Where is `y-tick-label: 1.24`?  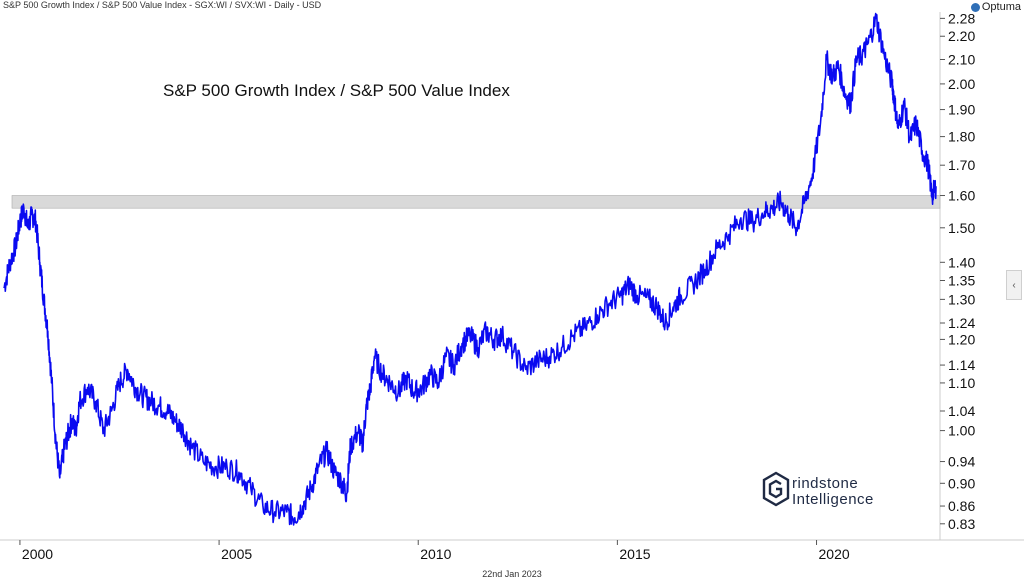
y-tick-label: 1.24 is located at coordinates (961, 323).